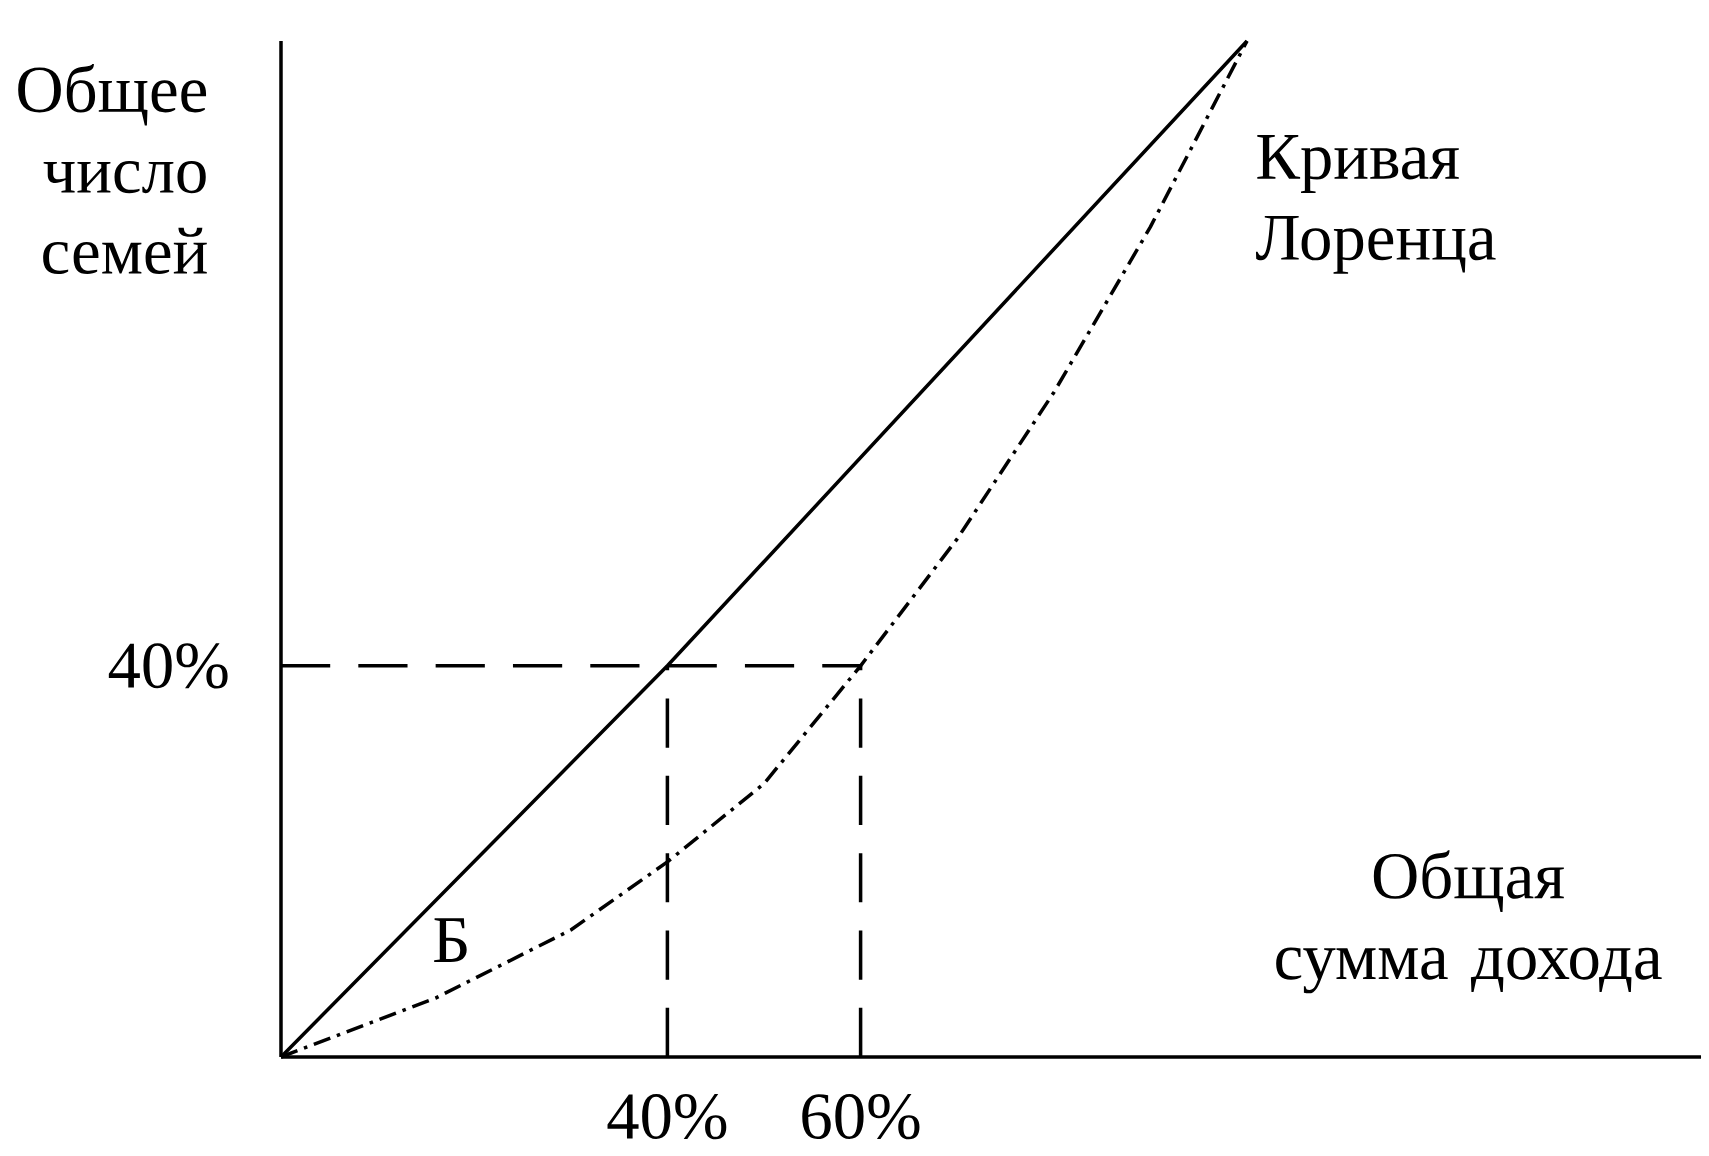 This screenshot has width=1709, height=1156. I want to click on annotation: 40%, so click(168, 666).